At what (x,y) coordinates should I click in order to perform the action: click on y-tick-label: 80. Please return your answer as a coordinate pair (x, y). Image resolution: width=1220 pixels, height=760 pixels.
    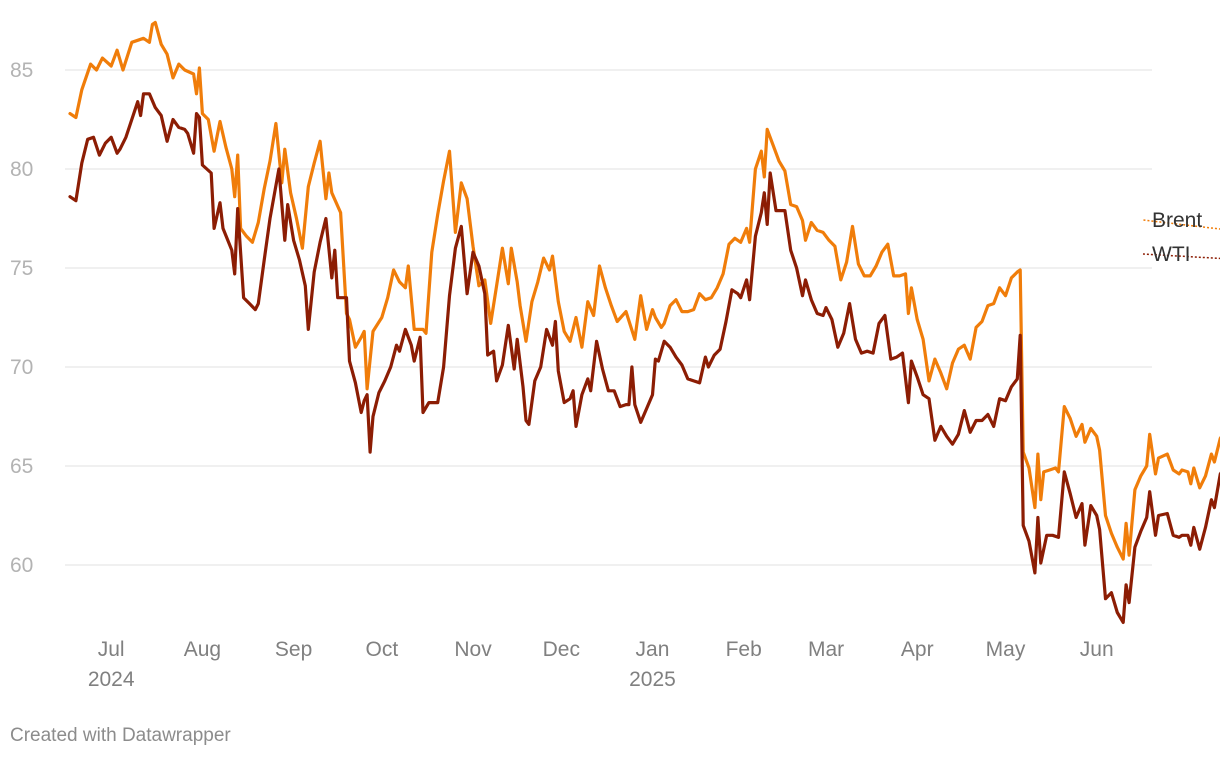
    Looking at the image, I should click on (21, 169).